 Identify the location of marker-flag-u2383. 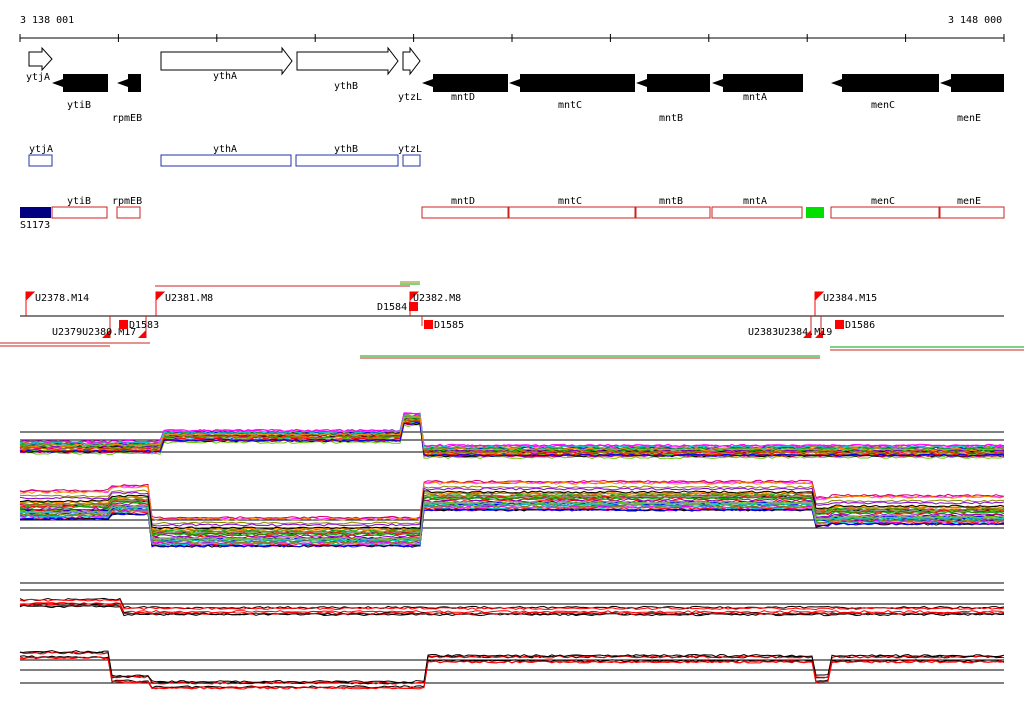
(813, 334).